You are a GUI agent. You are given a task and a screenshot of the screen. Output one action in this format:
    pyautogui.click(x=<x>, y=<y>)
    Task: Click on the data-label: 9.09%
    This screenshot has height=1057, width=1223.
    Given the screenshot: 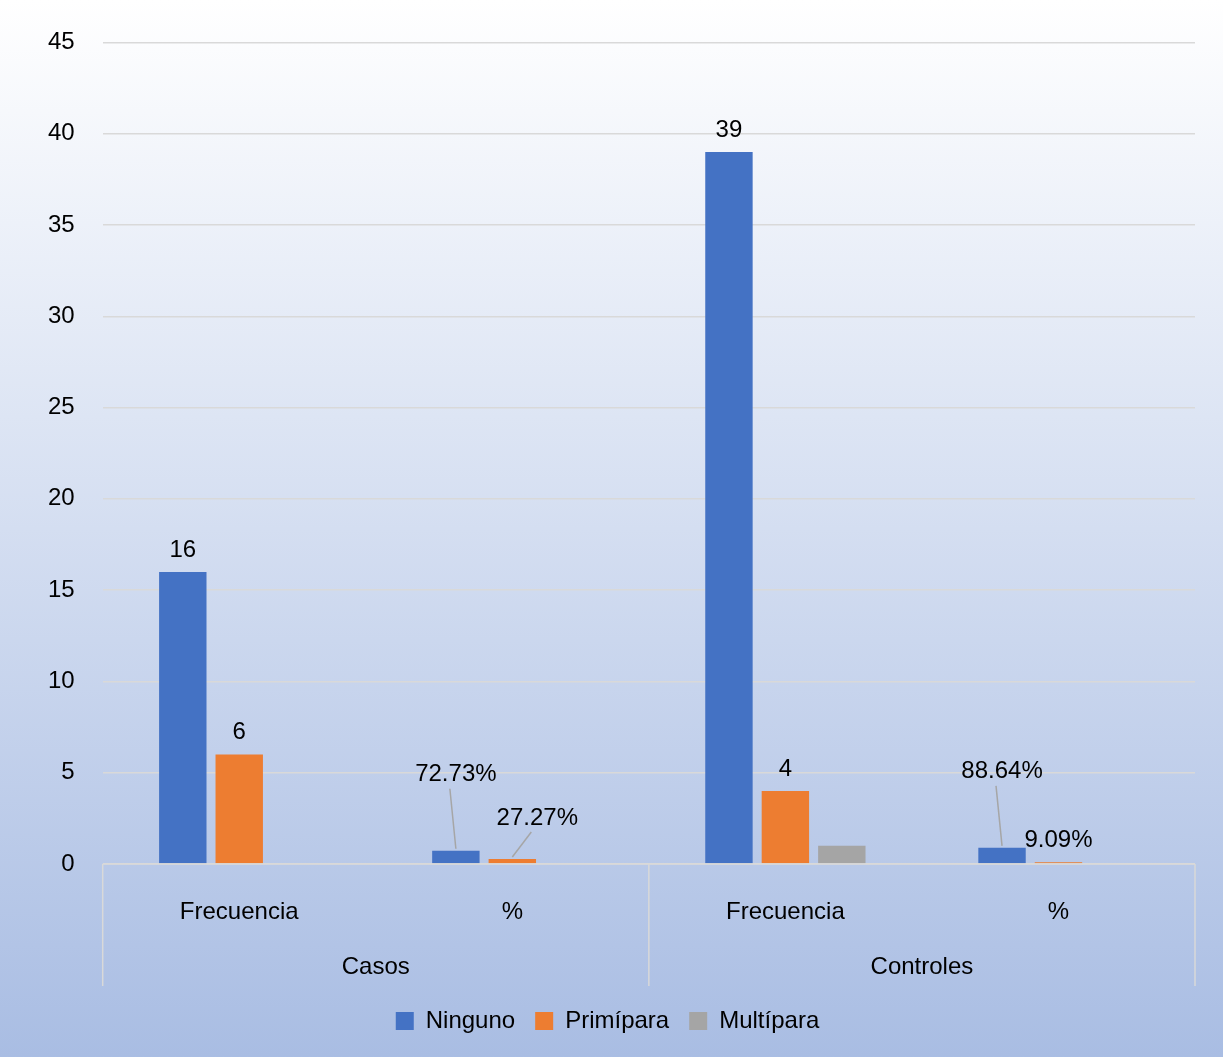 What is the action you would take?
    pyautogui.click(x=1058, y=838)
    